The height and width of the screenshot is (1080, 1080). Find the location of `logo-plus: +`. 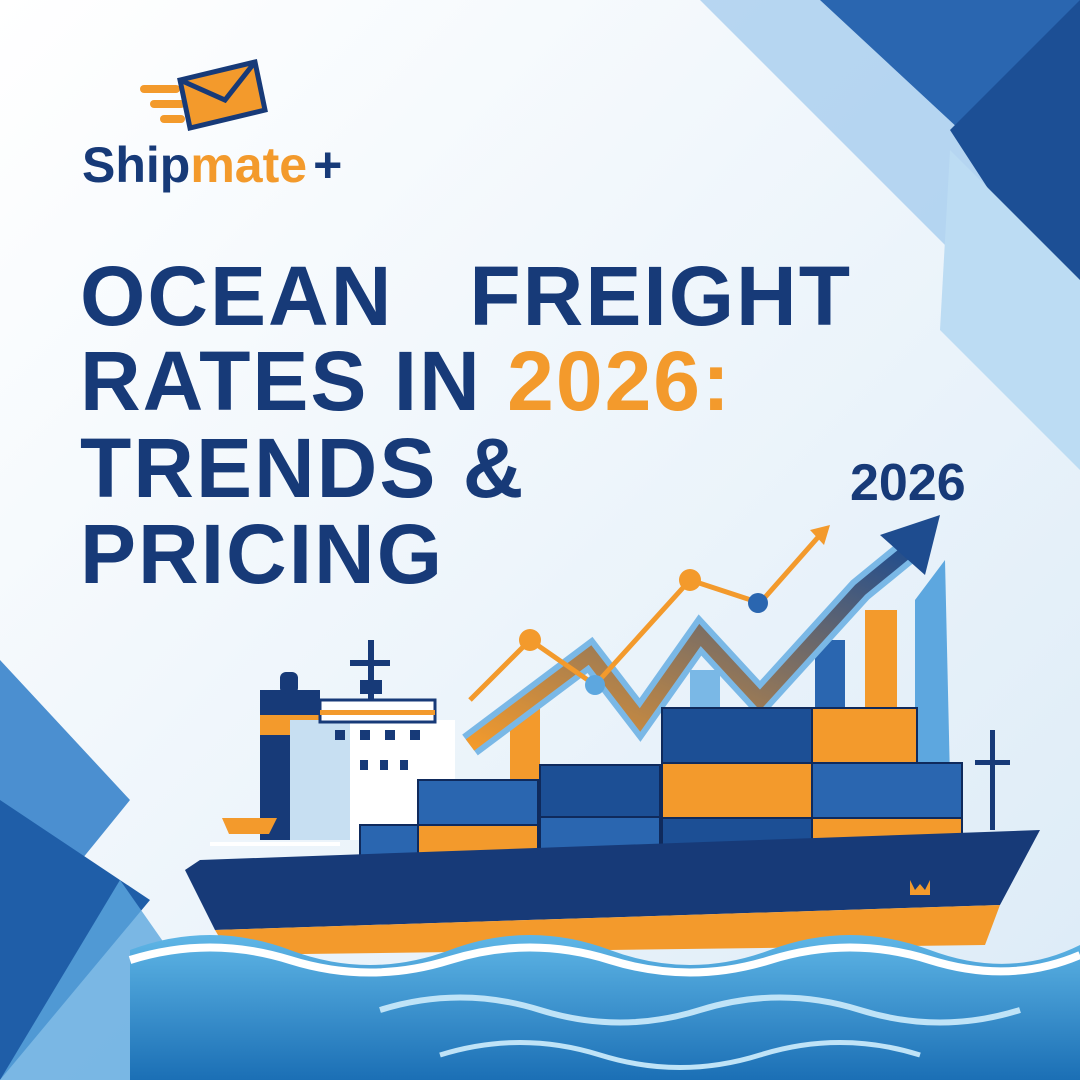

logo-plus: + is located at coordinates (327, 165).